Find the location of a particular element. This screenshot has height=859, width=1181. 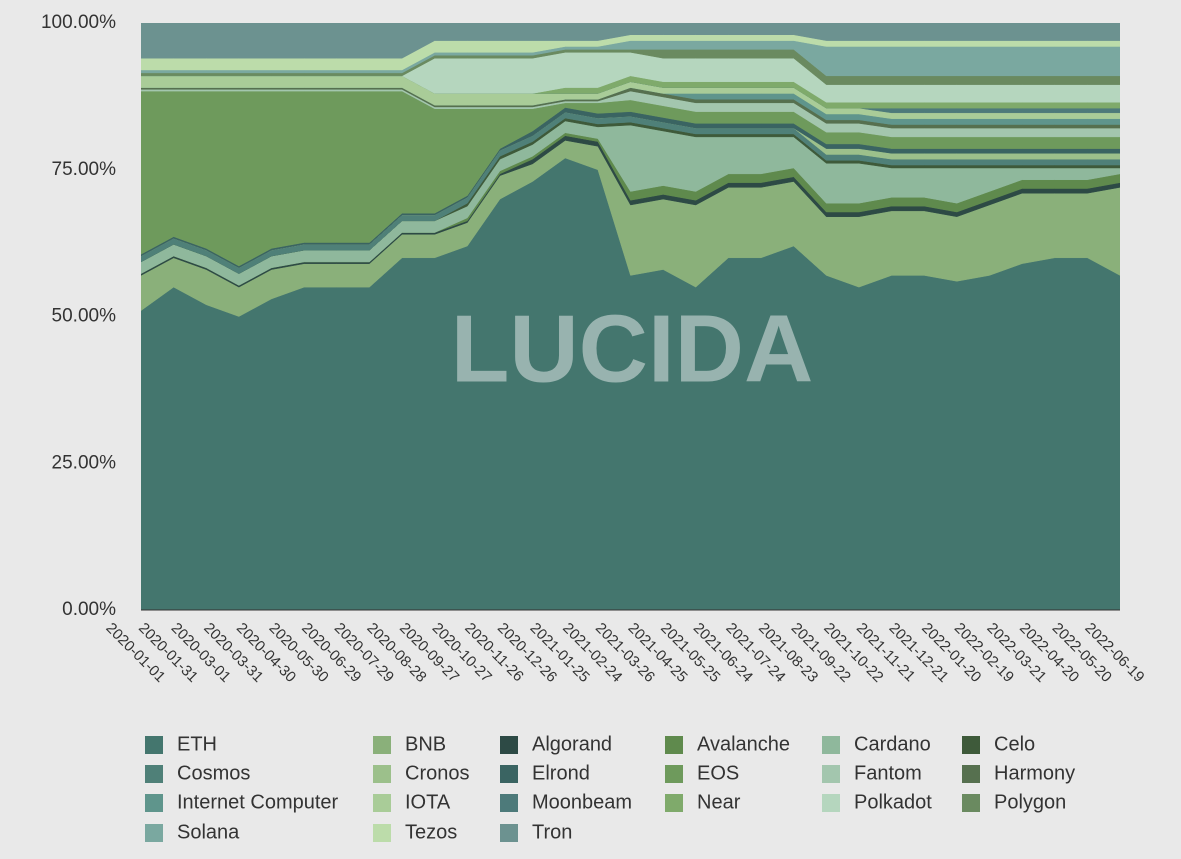

y-tick-label: 0.00% is located at coordinates (89, 609).